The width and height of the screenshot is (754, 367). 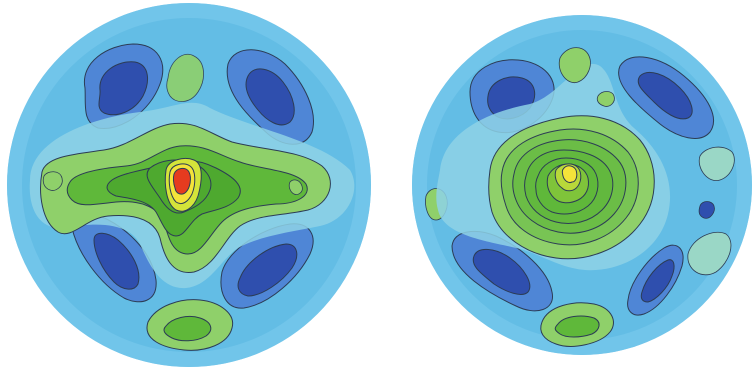 I want to click on high-region-top-right-map, so click(x=586, y=77).